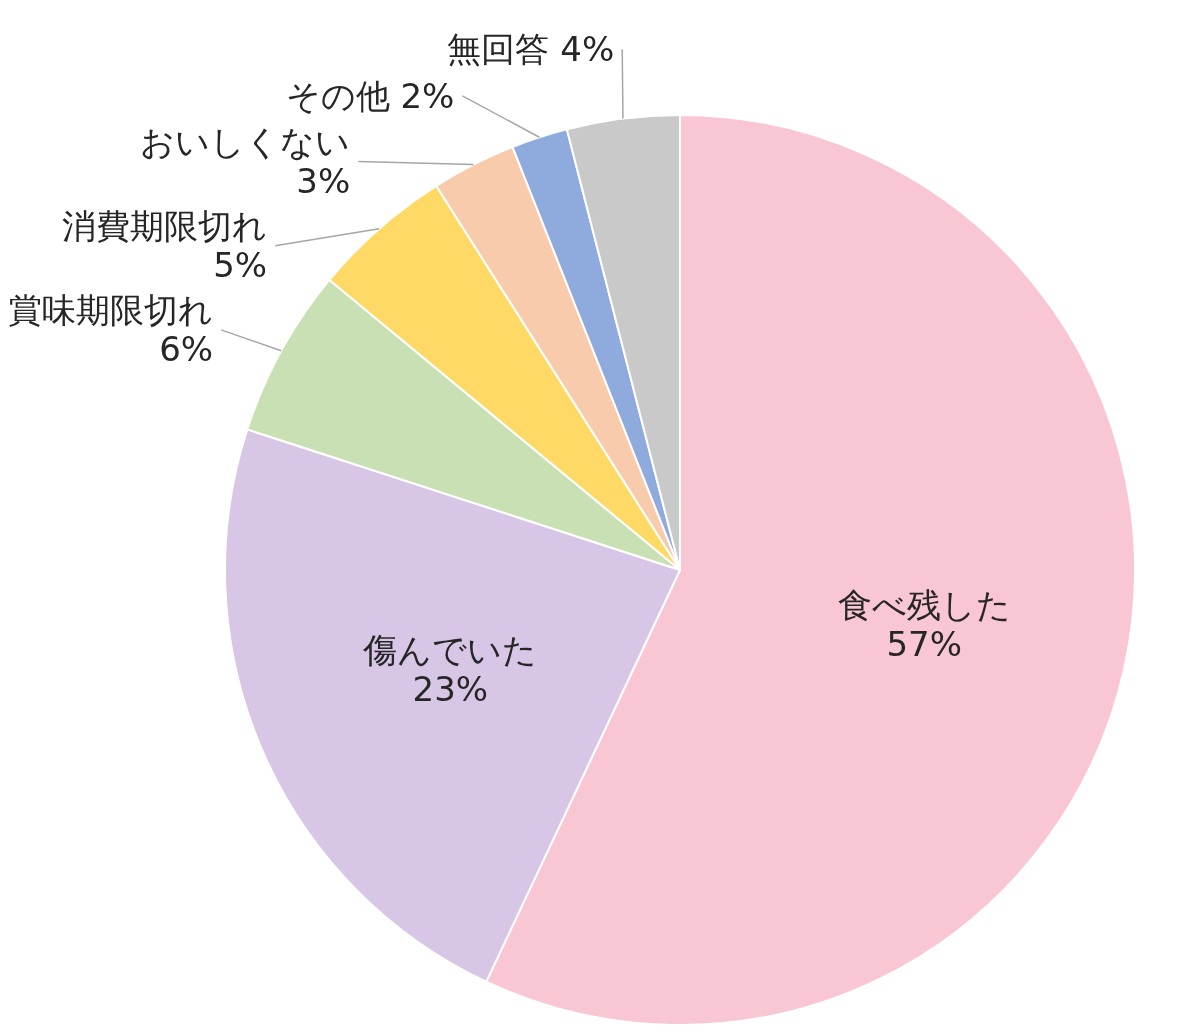 Image resolution: width=1200 pixels, height=1033 pixels. Describe the element at coordinates (186, 349) in the screenshot. I see `data-label: 6%` at that location.